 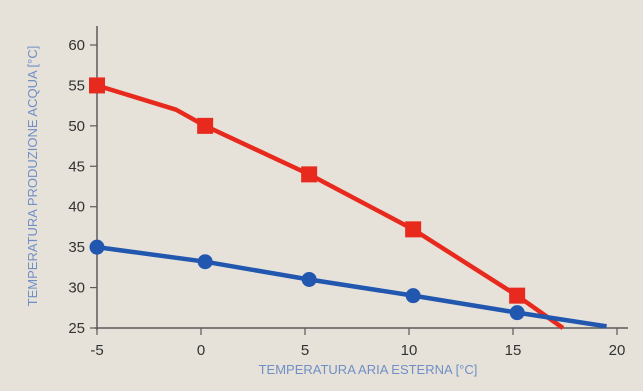 What do you see at coordinates (513, 350) in the screenshot?
I see `x-tick-label: 15` at bounding box center [513, 350].